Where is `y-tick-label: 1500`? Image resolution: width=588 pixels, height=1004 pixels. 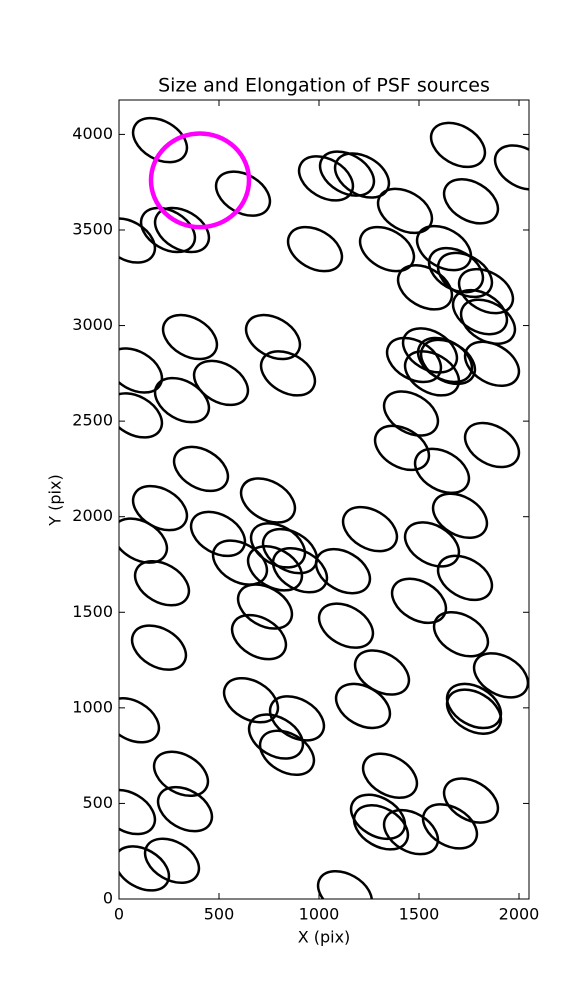
y-tick-label: 1500 is located at coordinates (92, 611).